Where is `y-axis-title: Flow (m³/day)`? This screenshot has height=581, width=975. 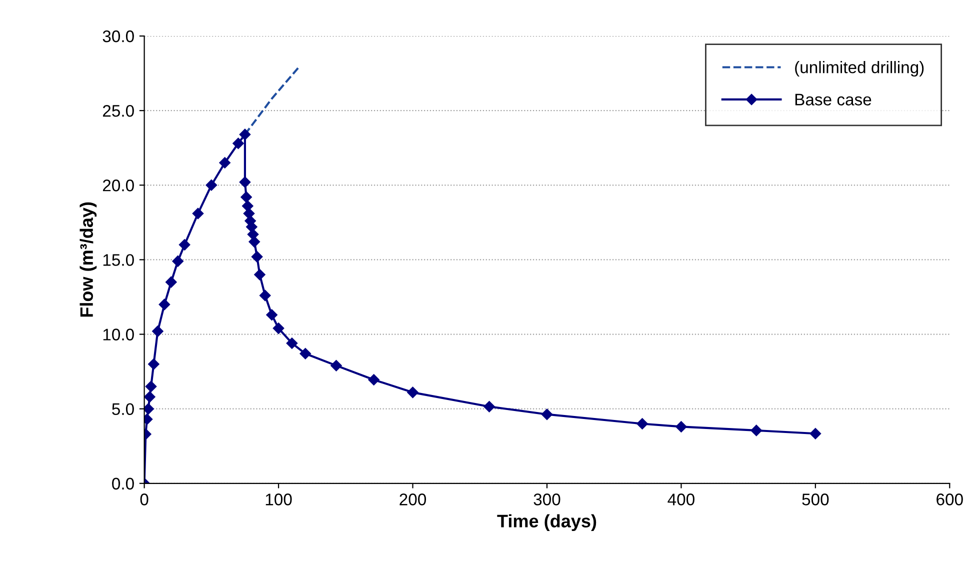
y-axis-title: Flow (m³/day) is located at coordinates (88, 259).